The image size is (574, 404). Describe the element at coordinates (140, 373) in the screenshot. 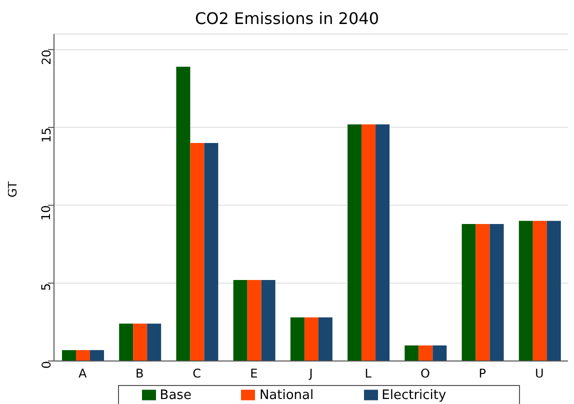

I see `x-tick-label: B` at that location.